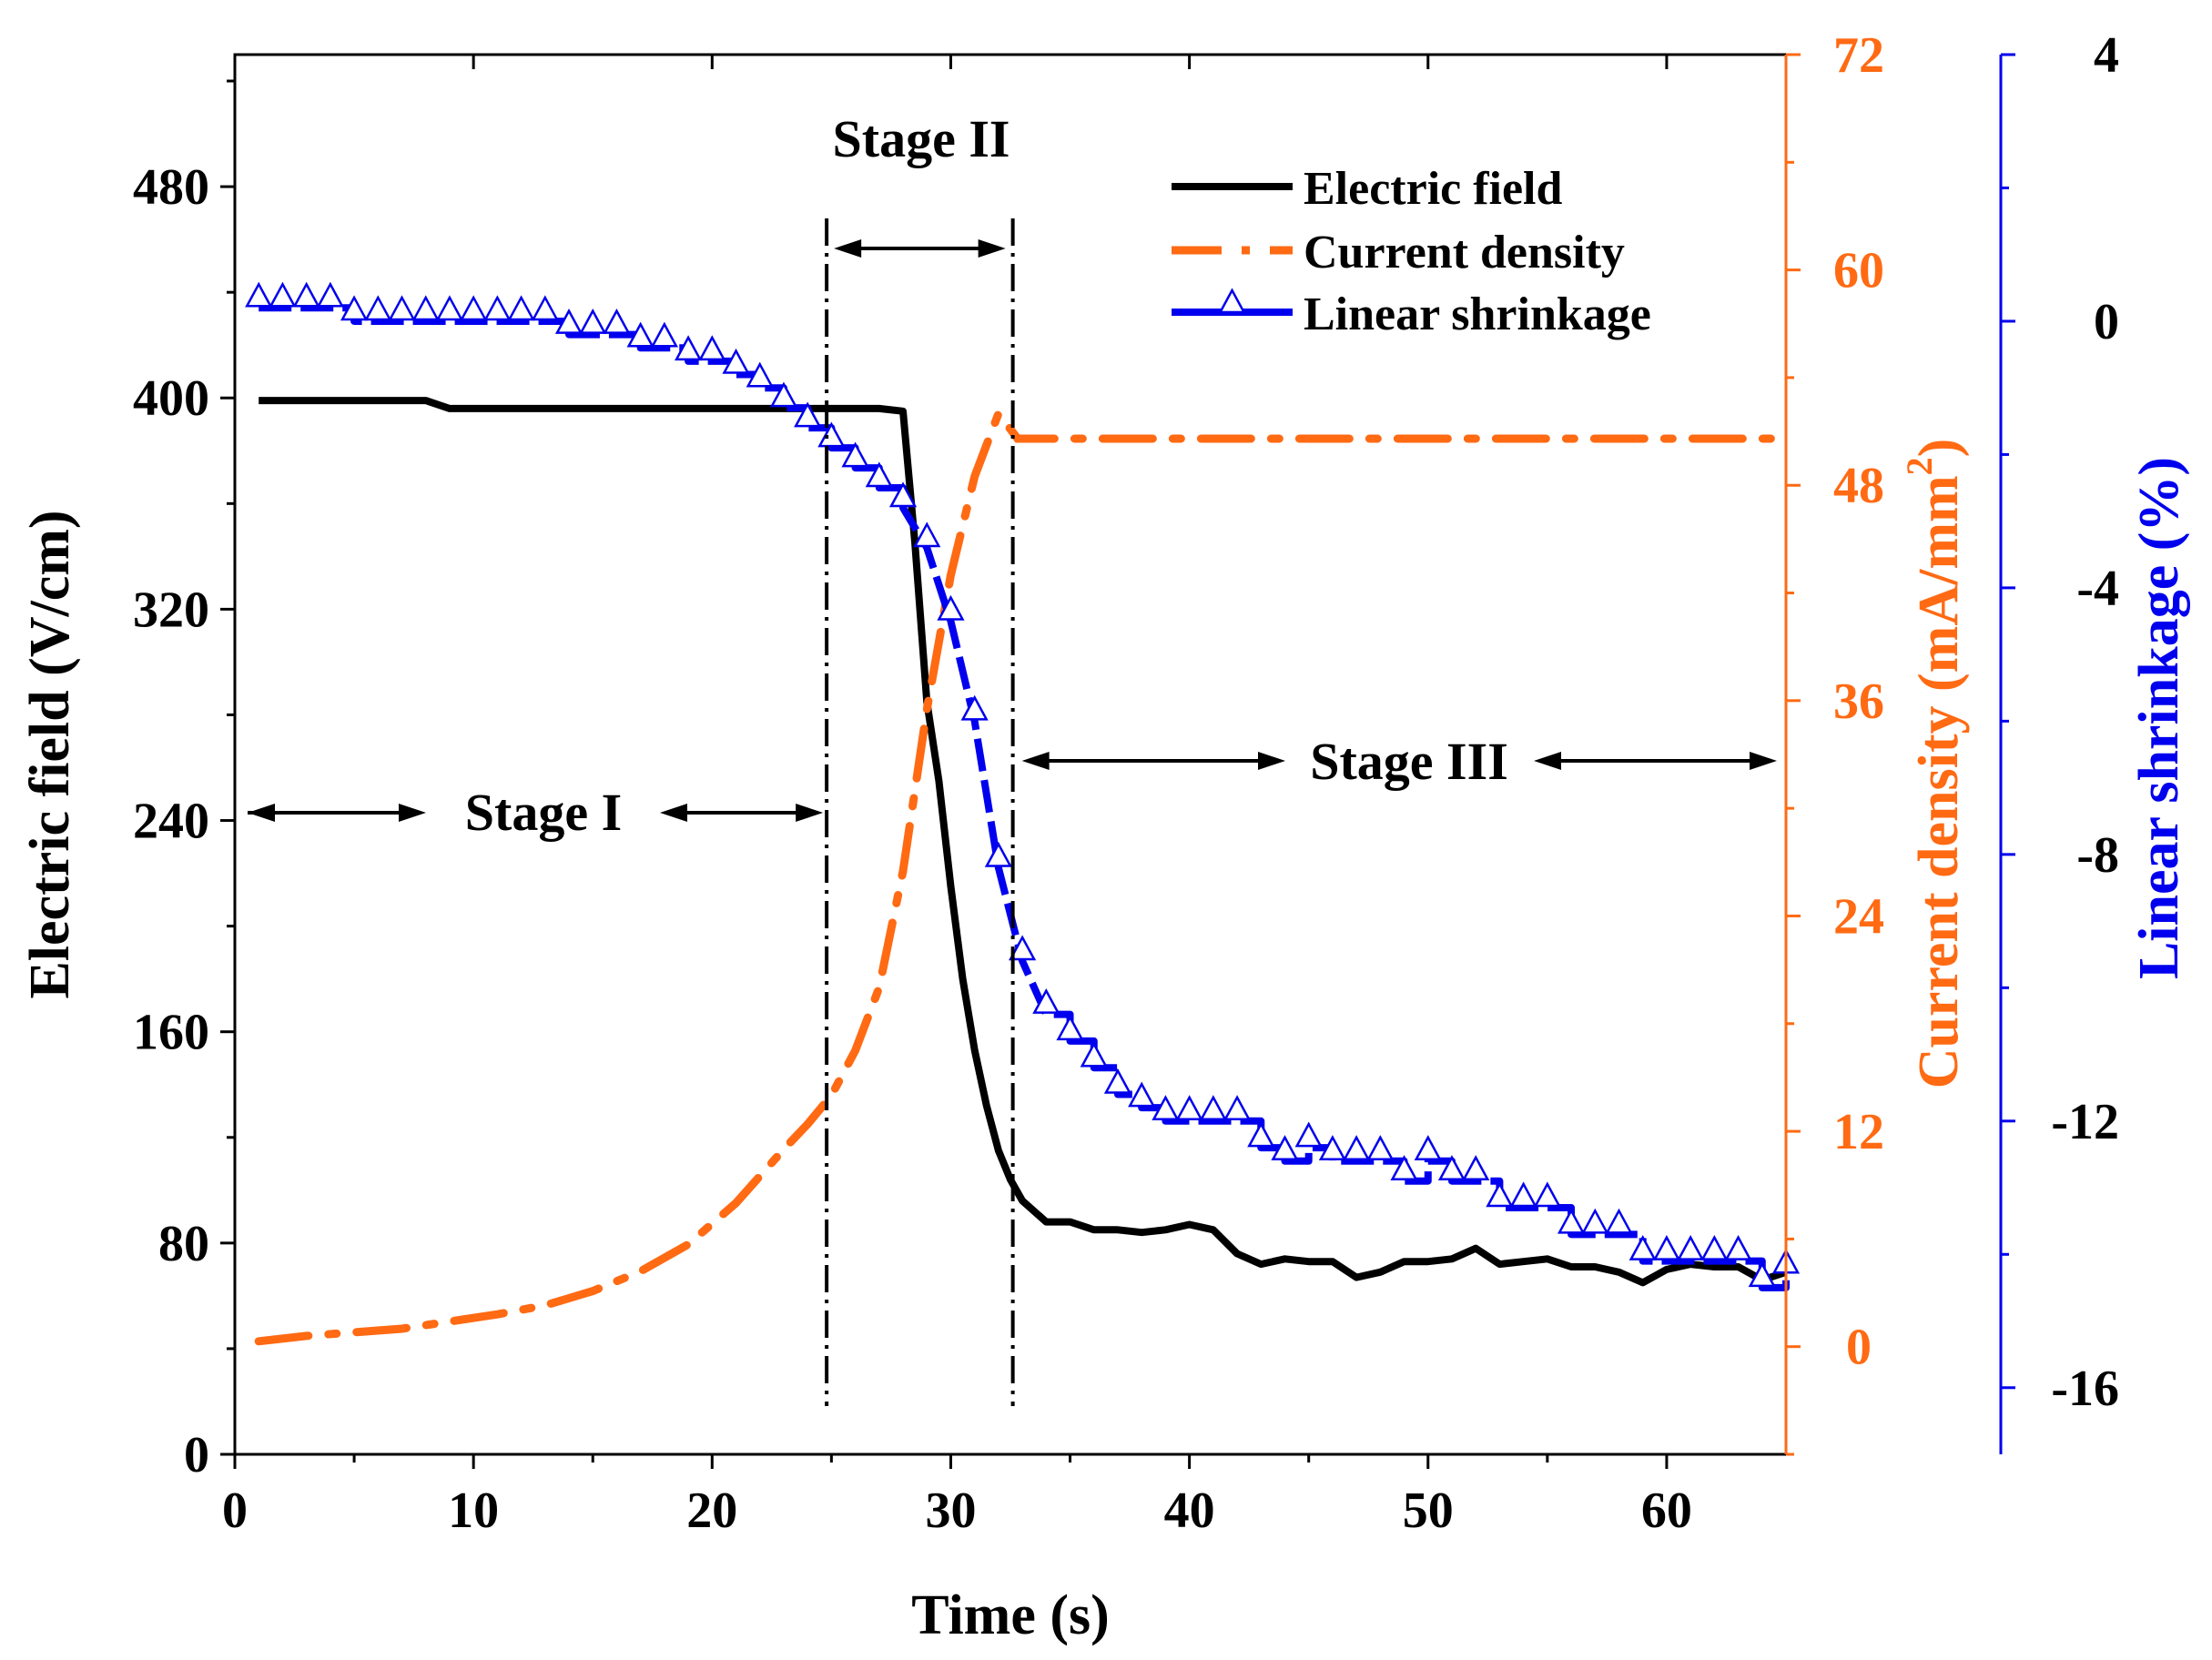 The image size is (2212, 1660). I want to click on y-right1-tick-label: 0, so click(1859, 1348).